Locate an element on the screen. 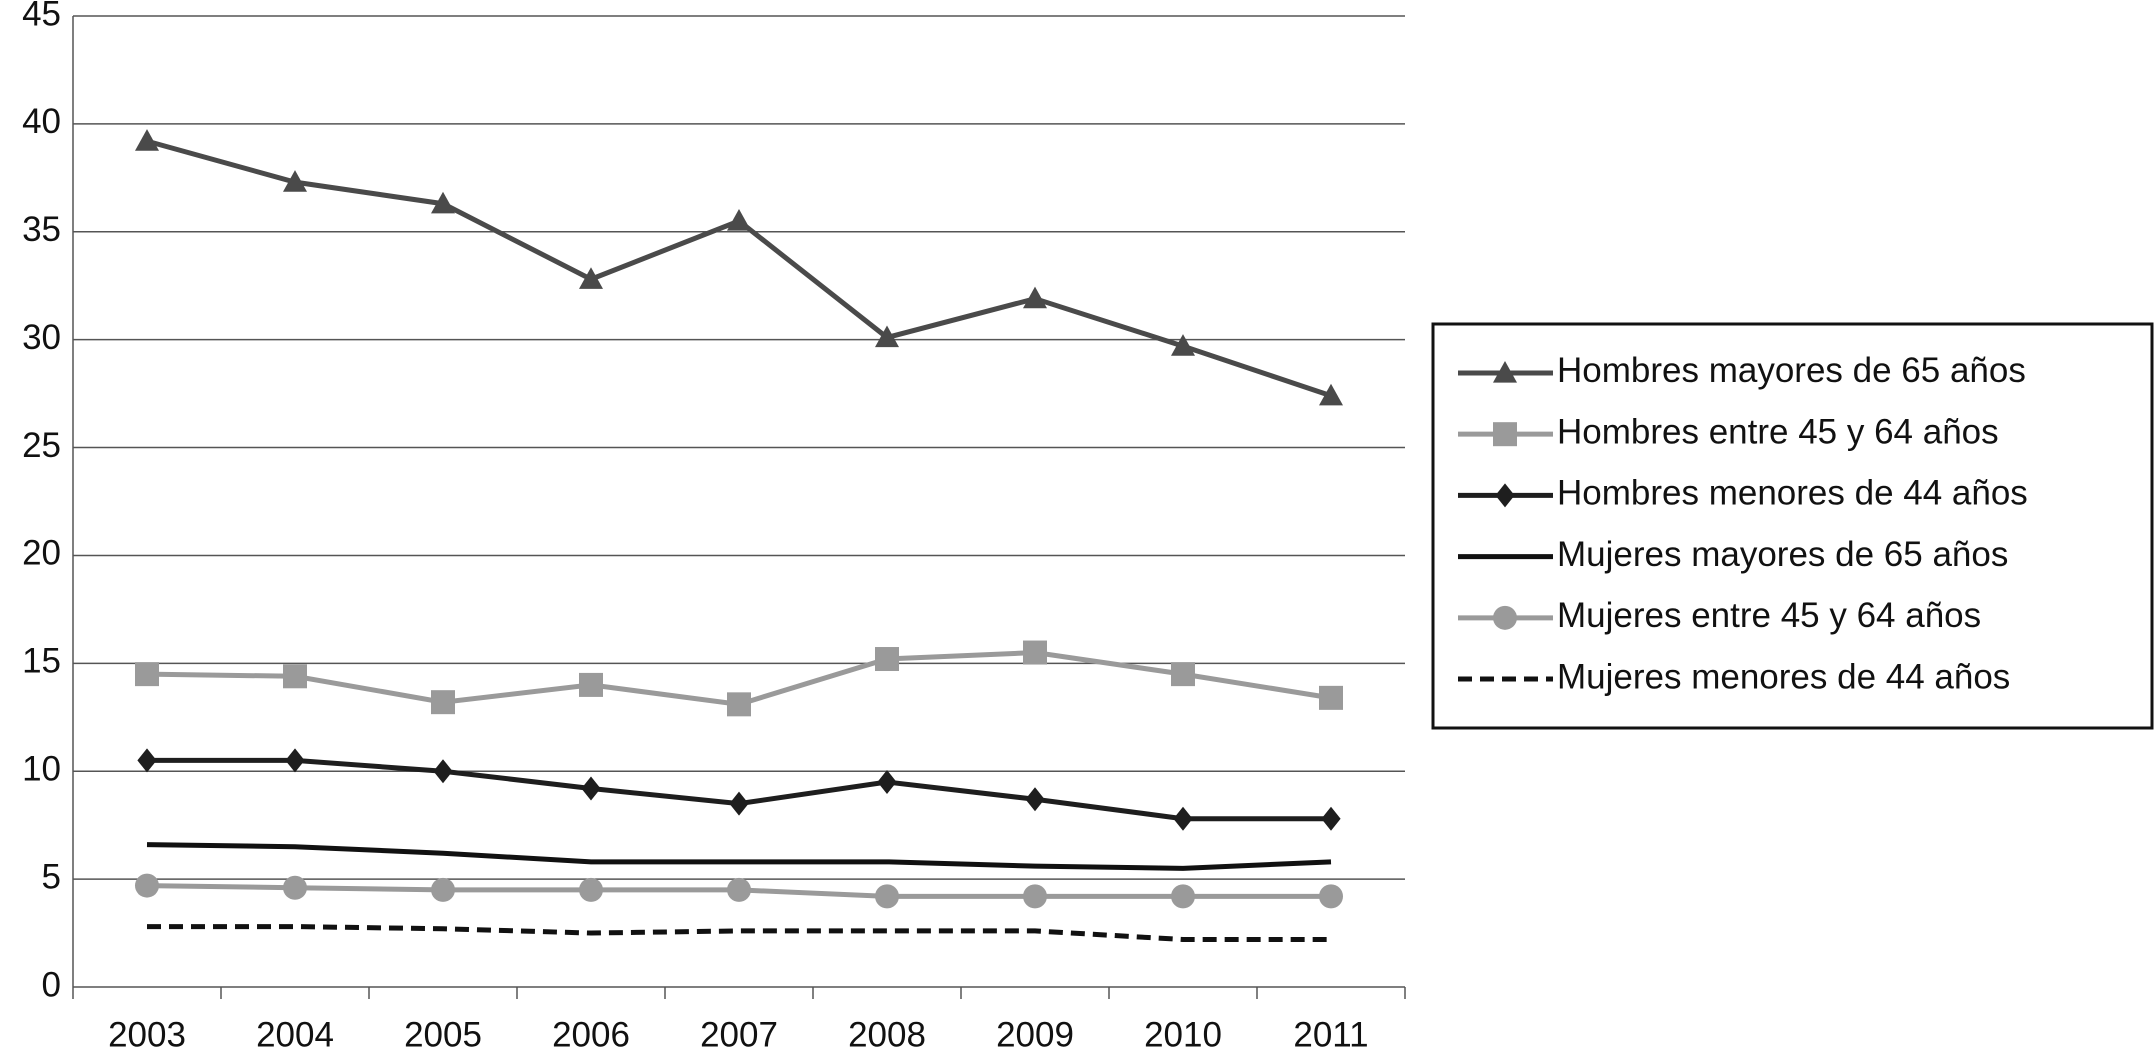 This screenshot has height=1061, width=2155. x-tick-label: 2005 is located at coordinates (443, 1034).